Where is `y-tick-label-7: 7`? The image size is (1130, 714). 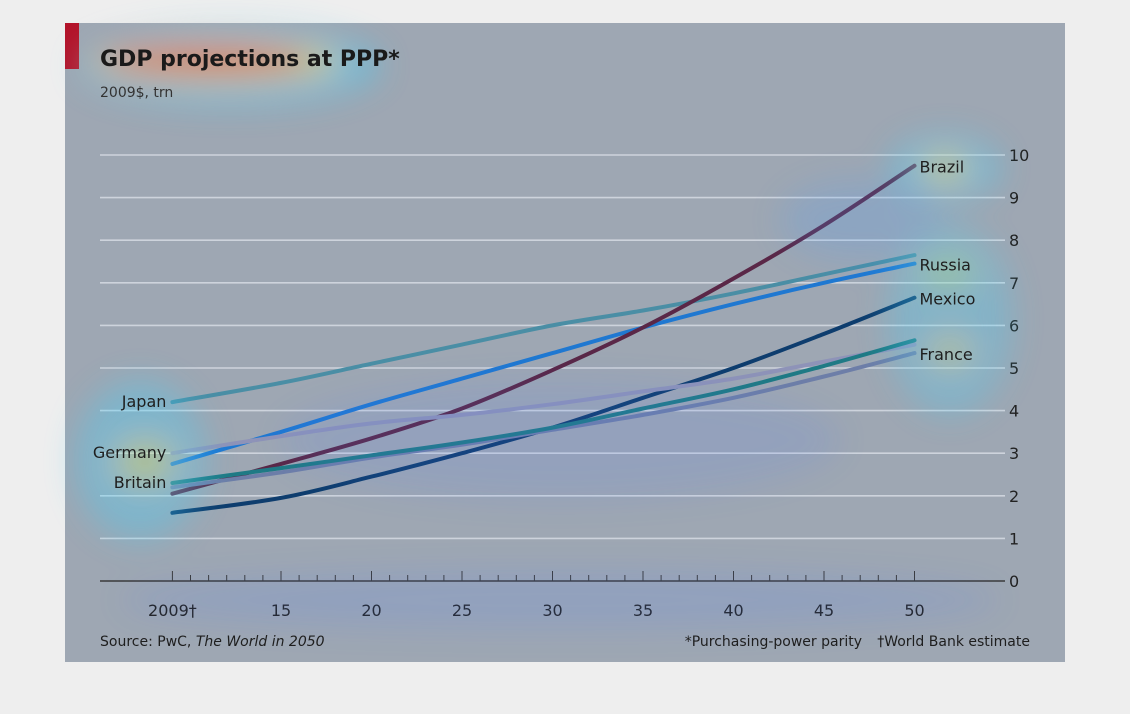 y-tick-label-7: 7 is located at coordinates (1014, 283).